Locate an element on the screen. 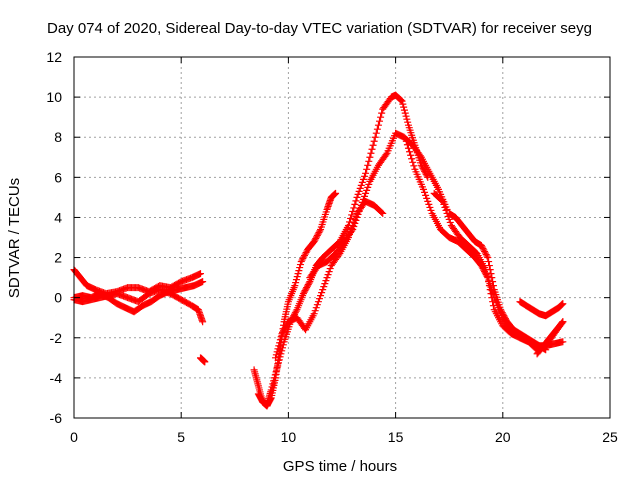  y-tick-label: -4 is located at coordinates (56, 378).